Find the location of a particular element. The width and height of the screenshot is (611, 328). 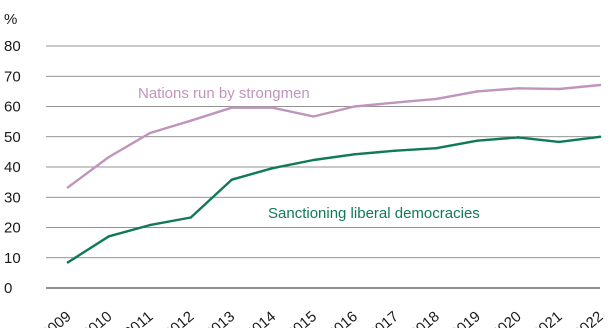

y-axis: 0 10 20 30 40 50 60 70 80 is located at coordinates (12, 167).